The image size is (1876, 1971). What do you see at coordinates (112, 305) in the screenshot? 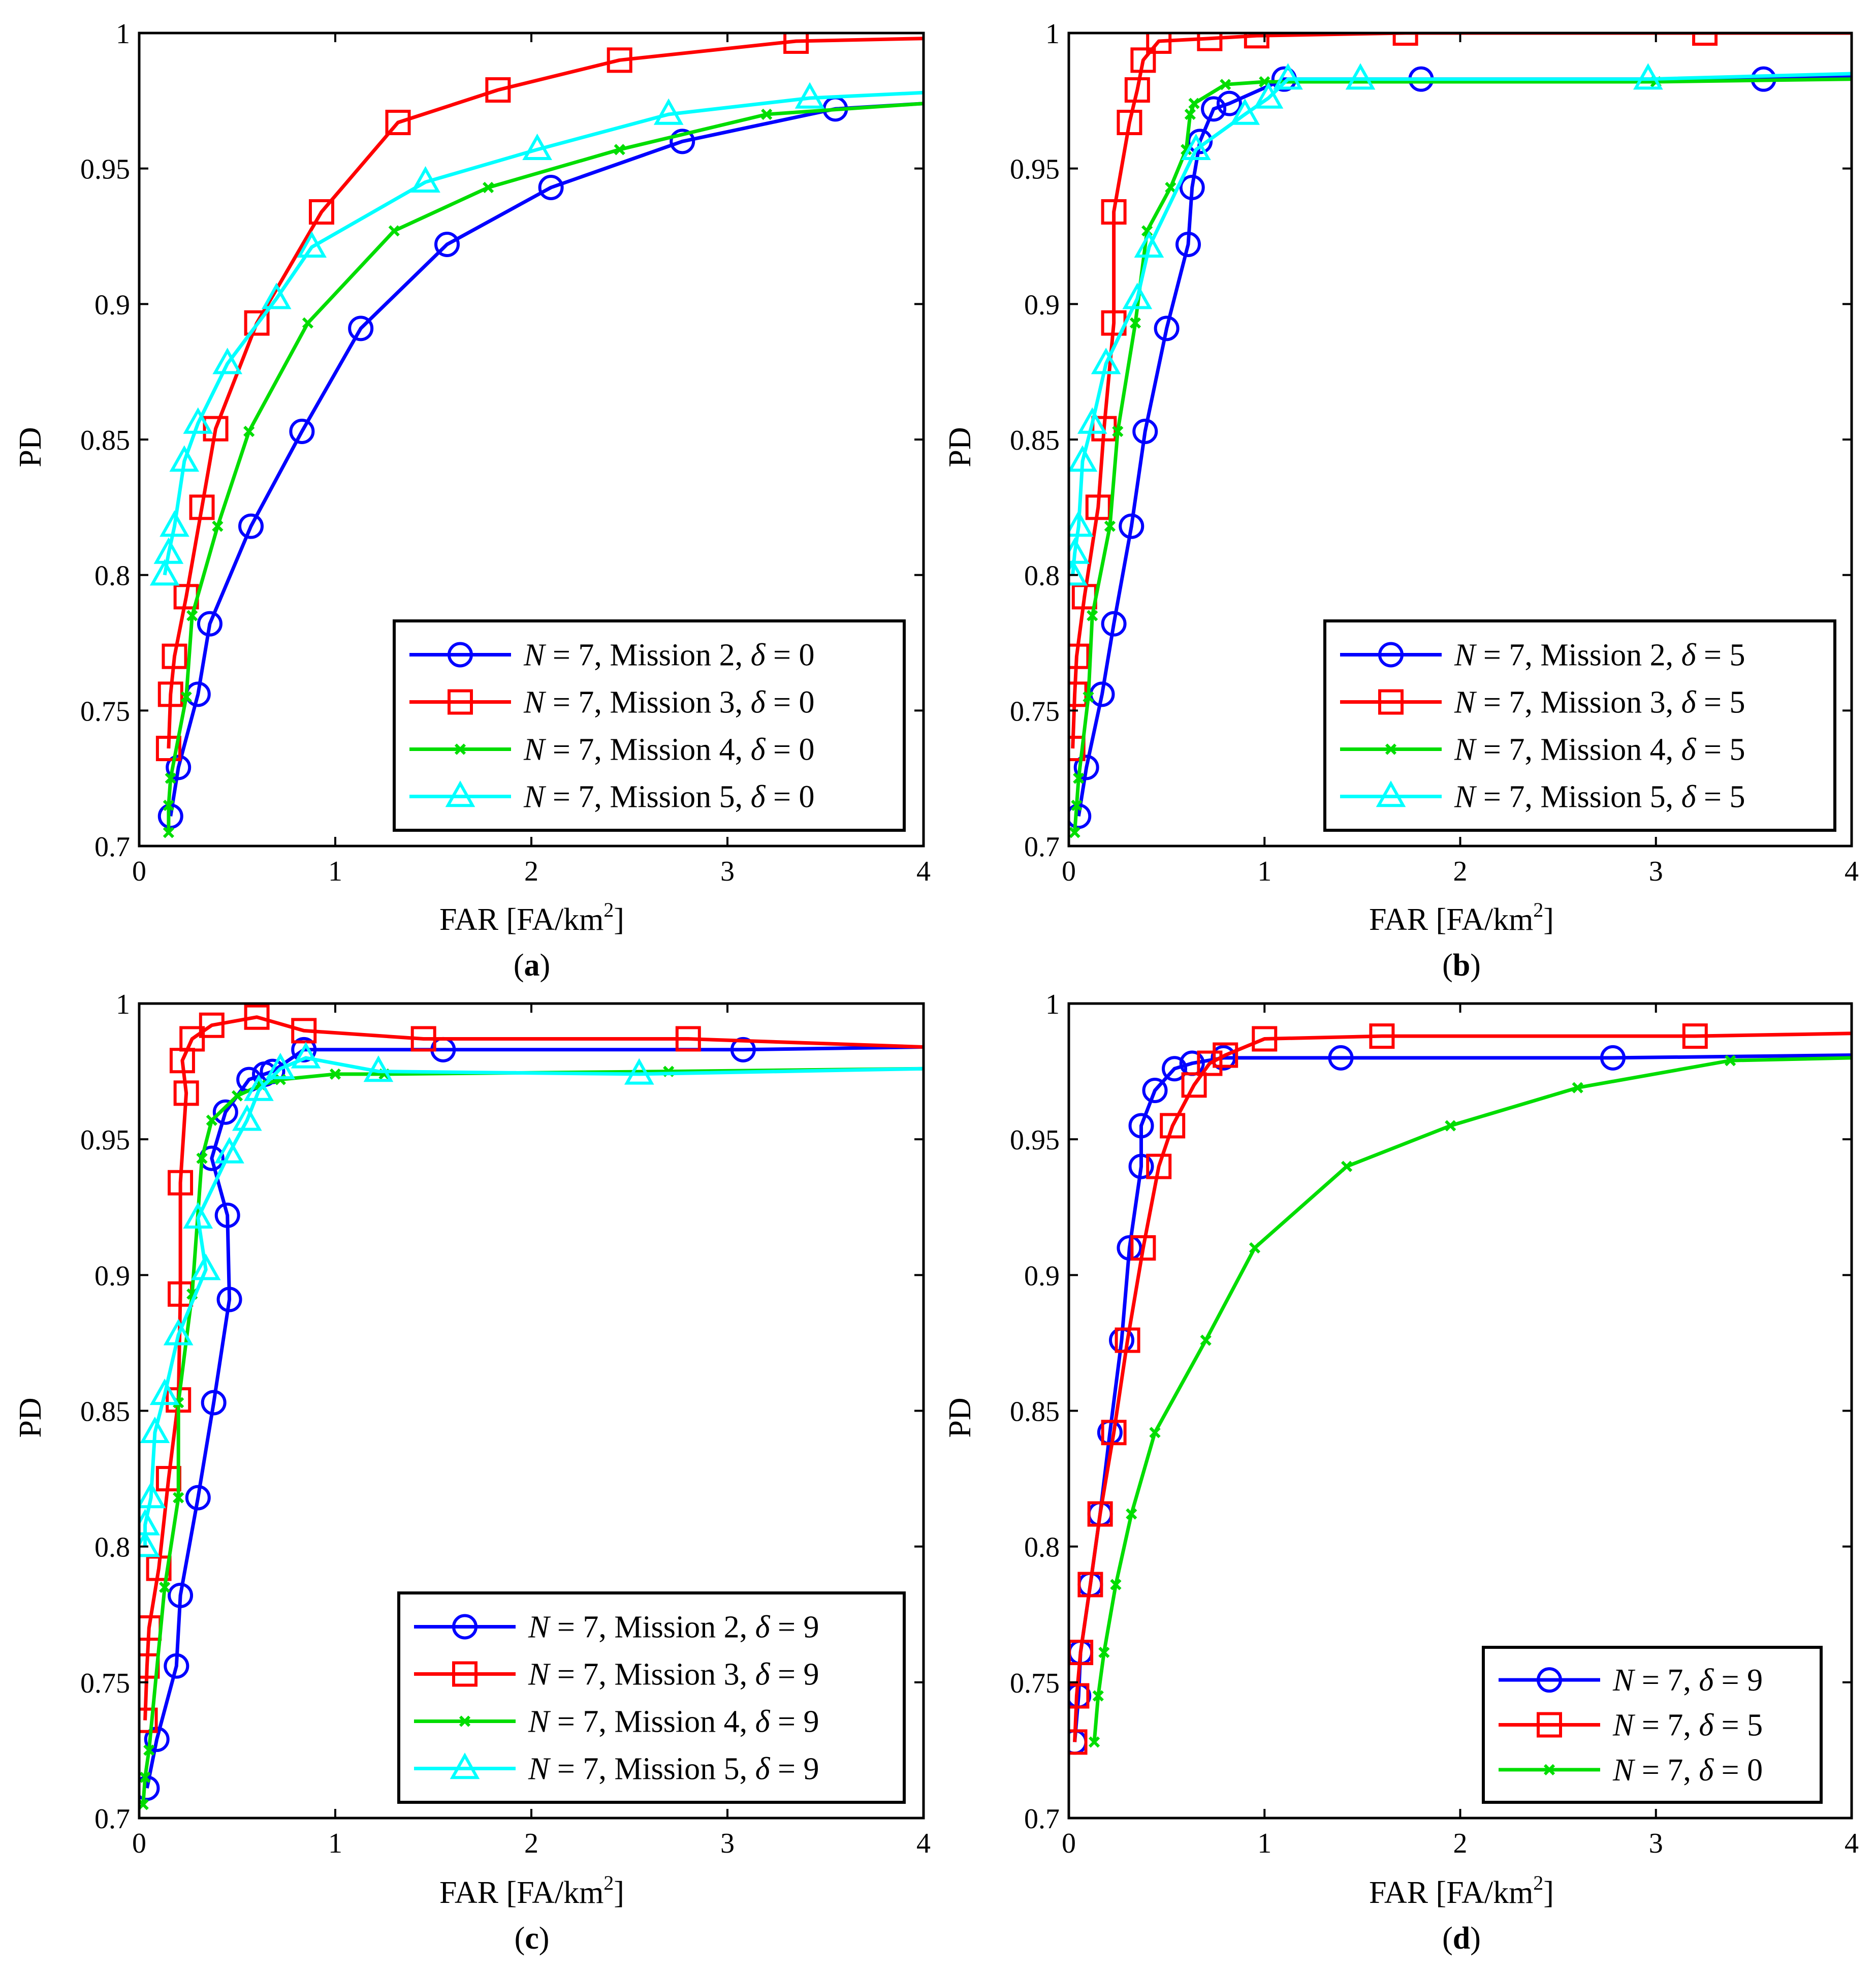
I see `ytick-label-a-5: 0.9` at bounding box center [112, 305].